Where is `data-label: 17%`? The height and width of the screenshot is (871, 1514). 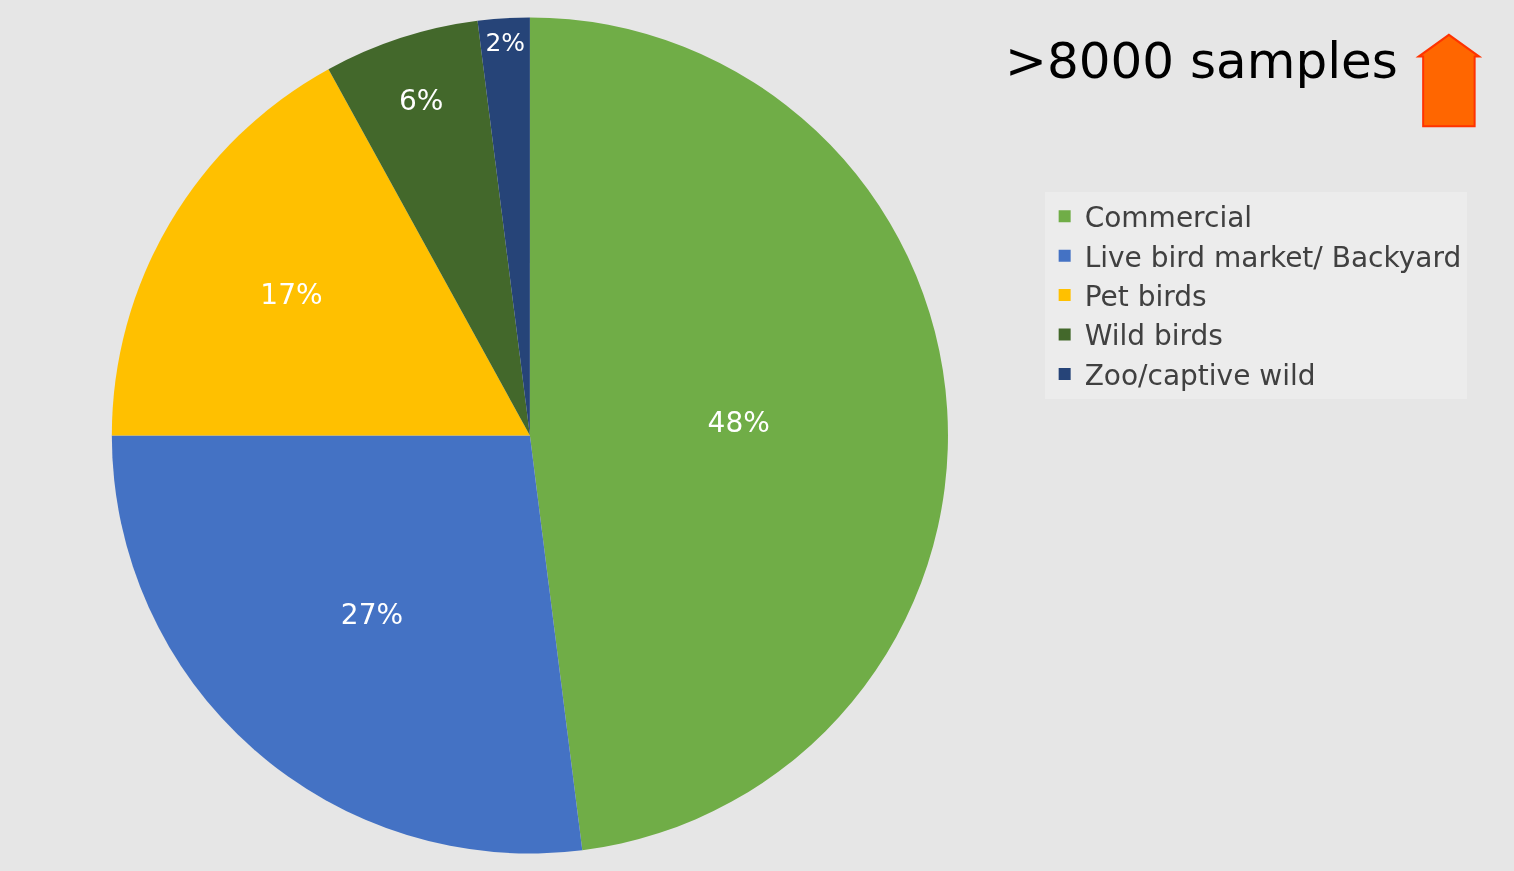
data-label: 17% is located at coordinates (291, 294).